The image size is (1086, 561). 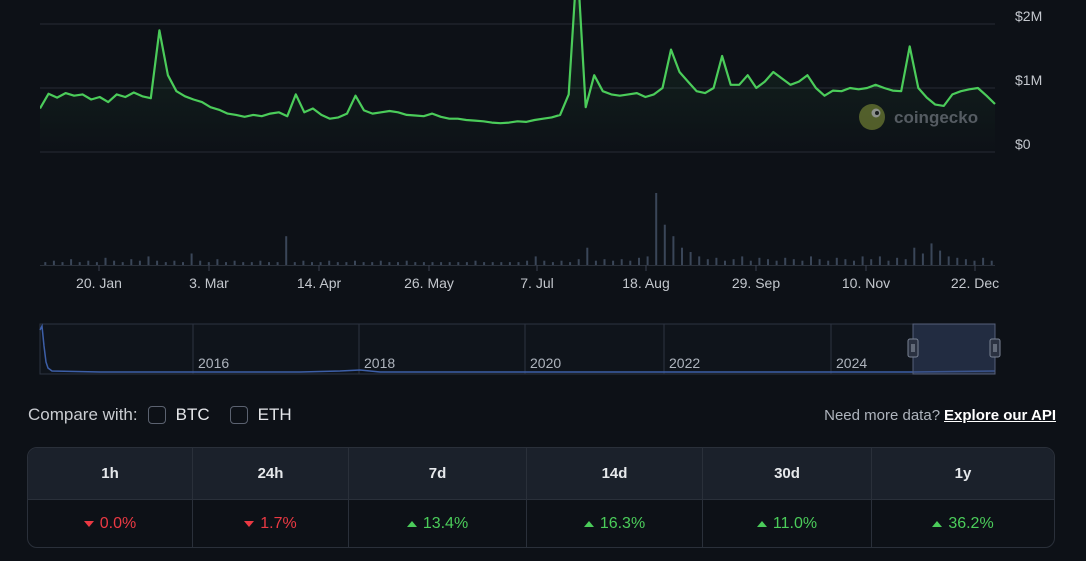 I want to click on watermark-text: coingecko, so click(x=936, y=117).